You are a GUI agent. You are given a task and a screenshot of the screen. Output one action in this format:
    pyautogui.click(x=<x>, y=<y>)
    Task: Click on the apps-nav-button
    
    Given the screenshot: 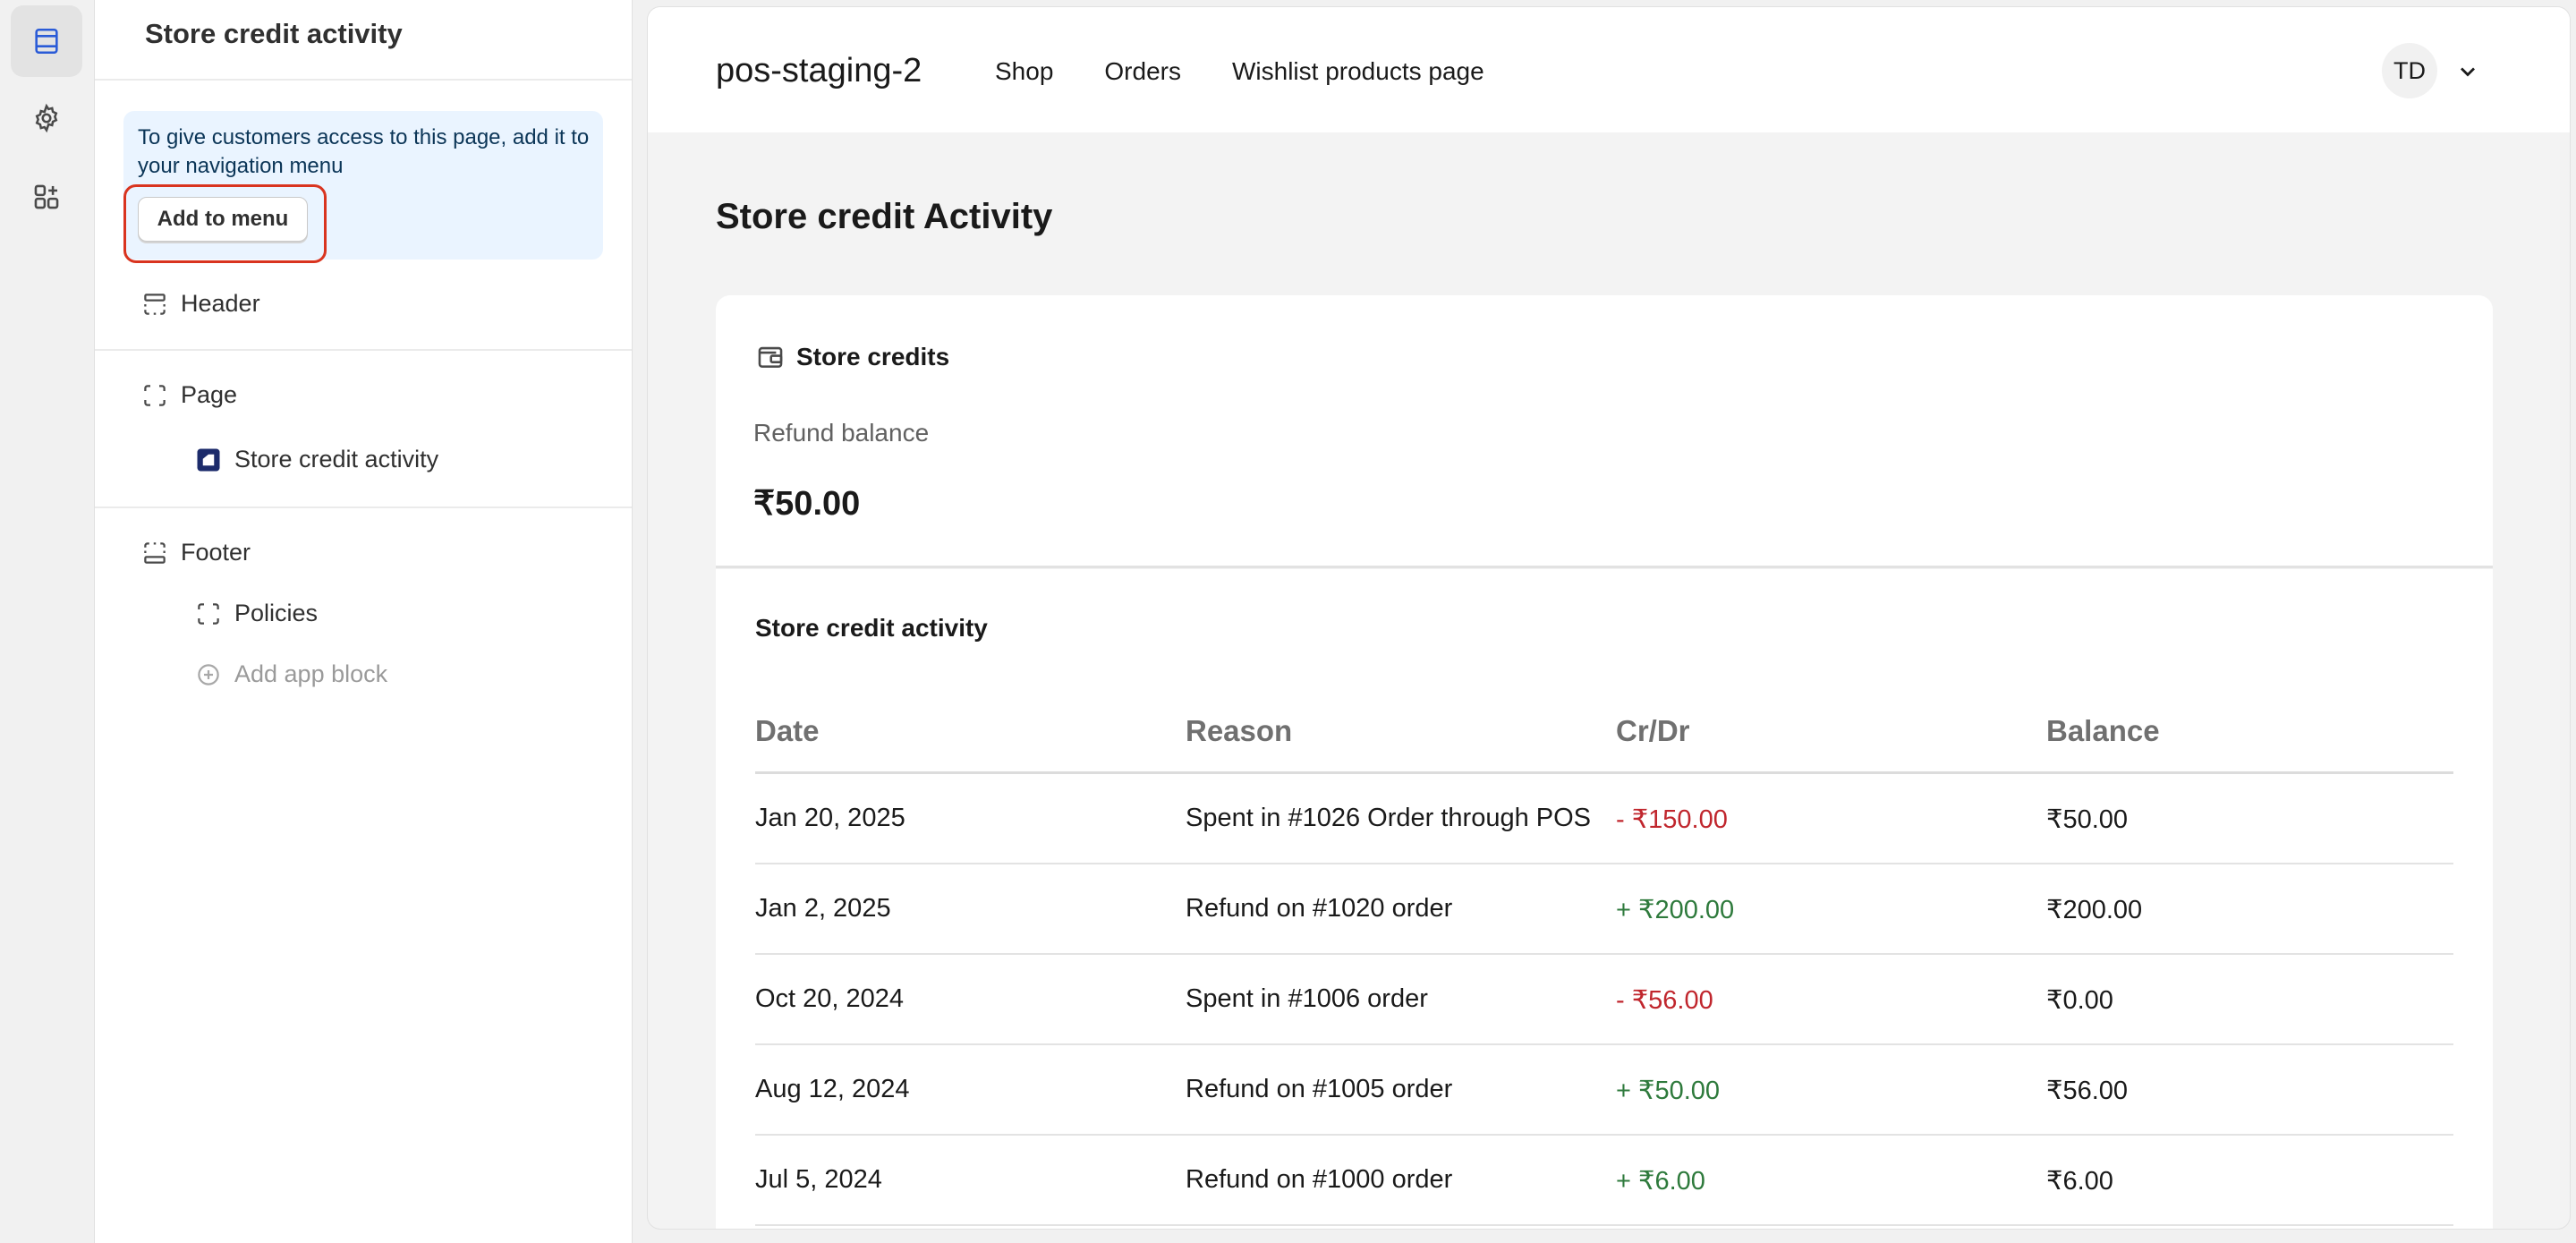 What is the action you would take?
    pyautogui.click(x=46, y=197)
    